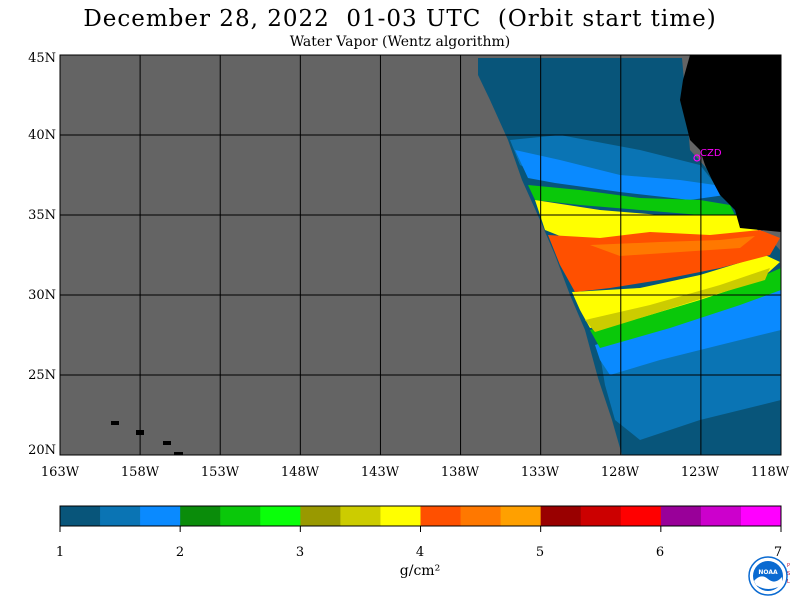  Describe the element at coordinates (42, 215) in the screenshot. I see `lat-label-35n: 35N` at that location.